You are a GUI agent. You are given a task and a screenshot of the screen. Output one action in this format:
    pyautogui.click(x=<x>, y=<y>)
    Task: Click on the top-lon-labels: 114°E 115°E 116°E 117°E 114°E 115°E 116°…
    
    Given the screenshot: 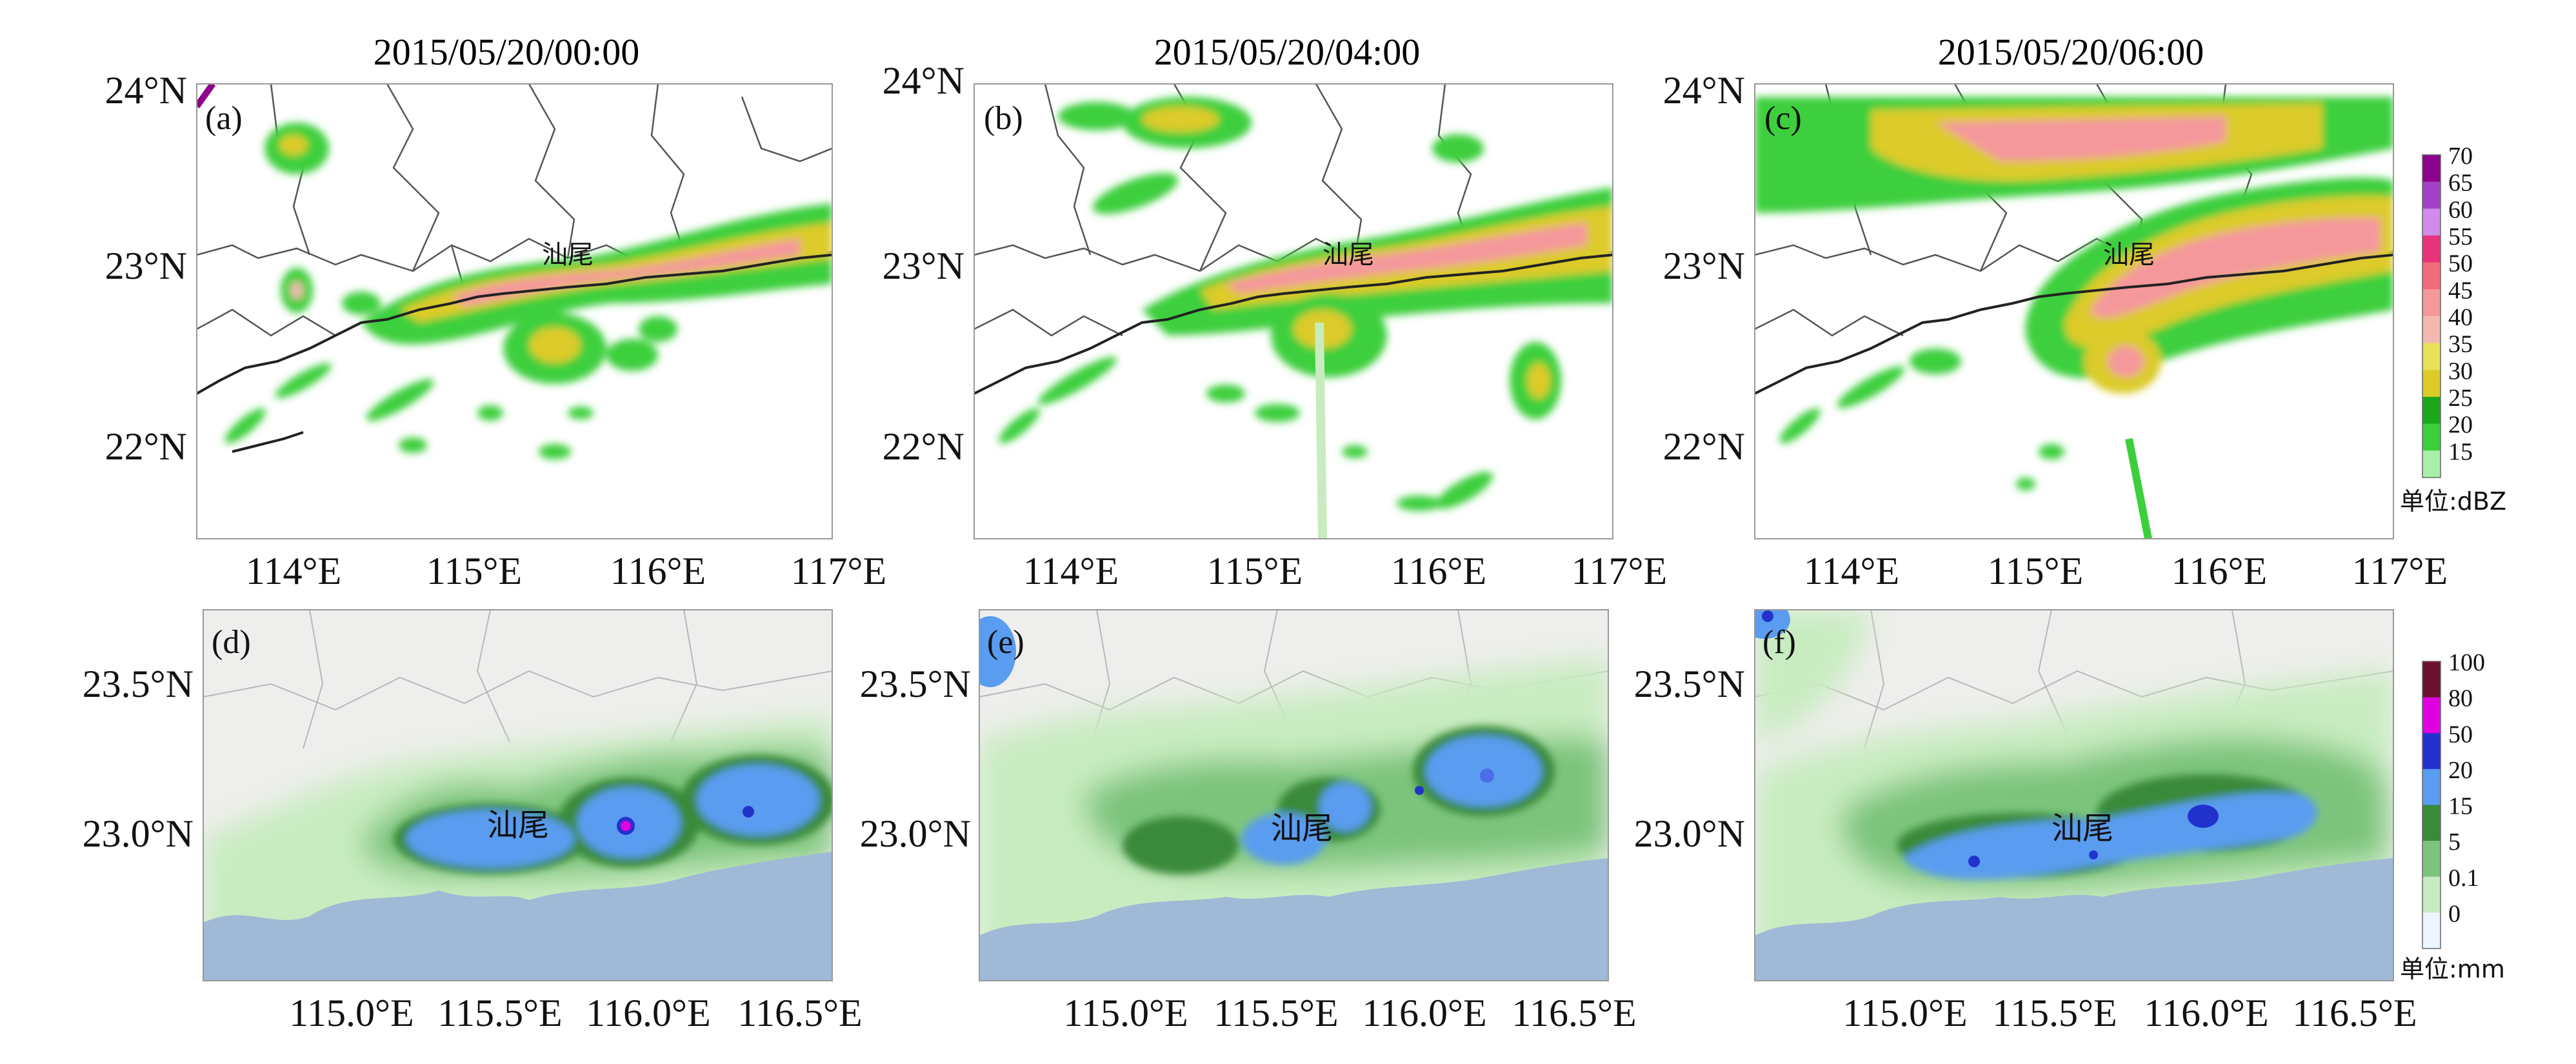 What is the action you would take?
    pyautogui.click(x=1347, y=571)
    